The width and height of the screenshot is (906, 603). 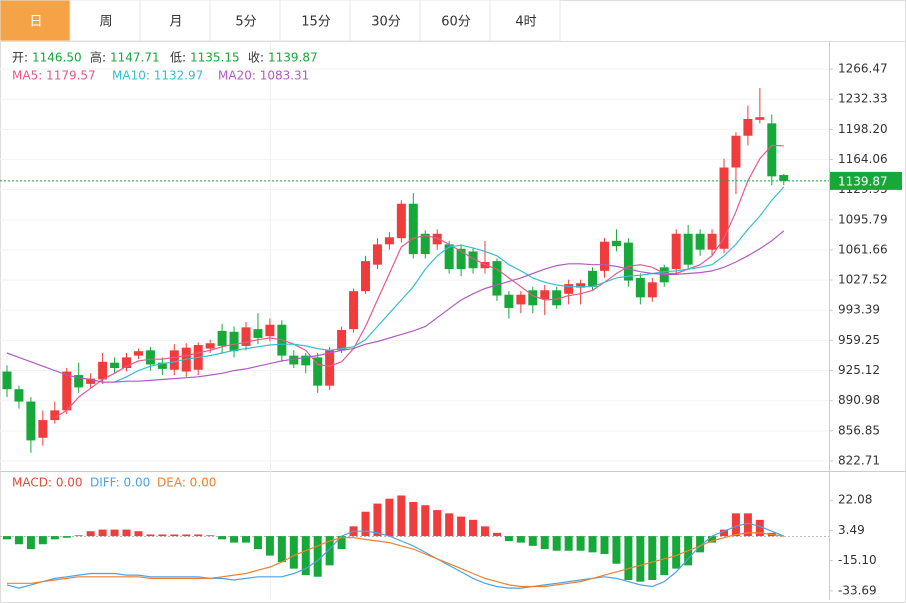 I want to click on tab: 周, so click(x=105, y=21).